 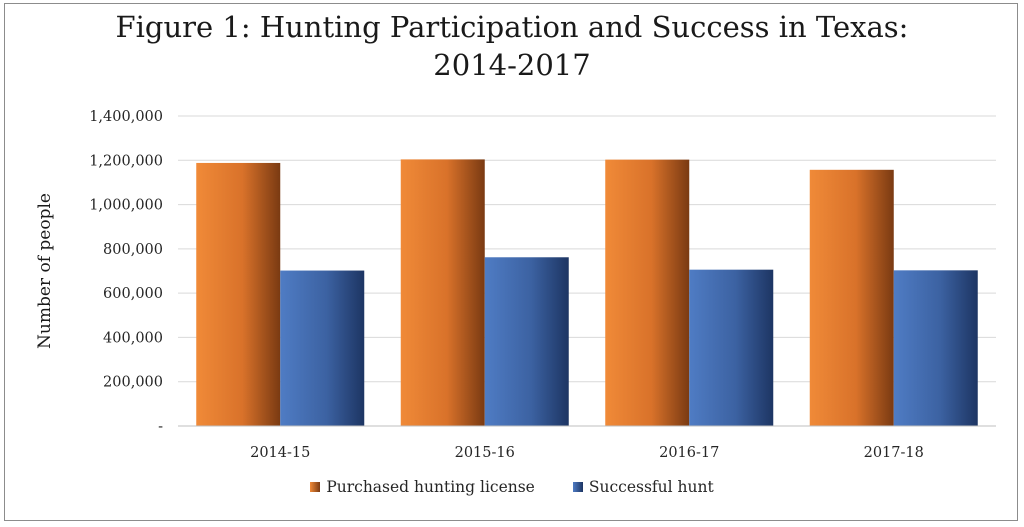 I want to click on legend-item-success: Successful hunt, so click(x=643, y=487).